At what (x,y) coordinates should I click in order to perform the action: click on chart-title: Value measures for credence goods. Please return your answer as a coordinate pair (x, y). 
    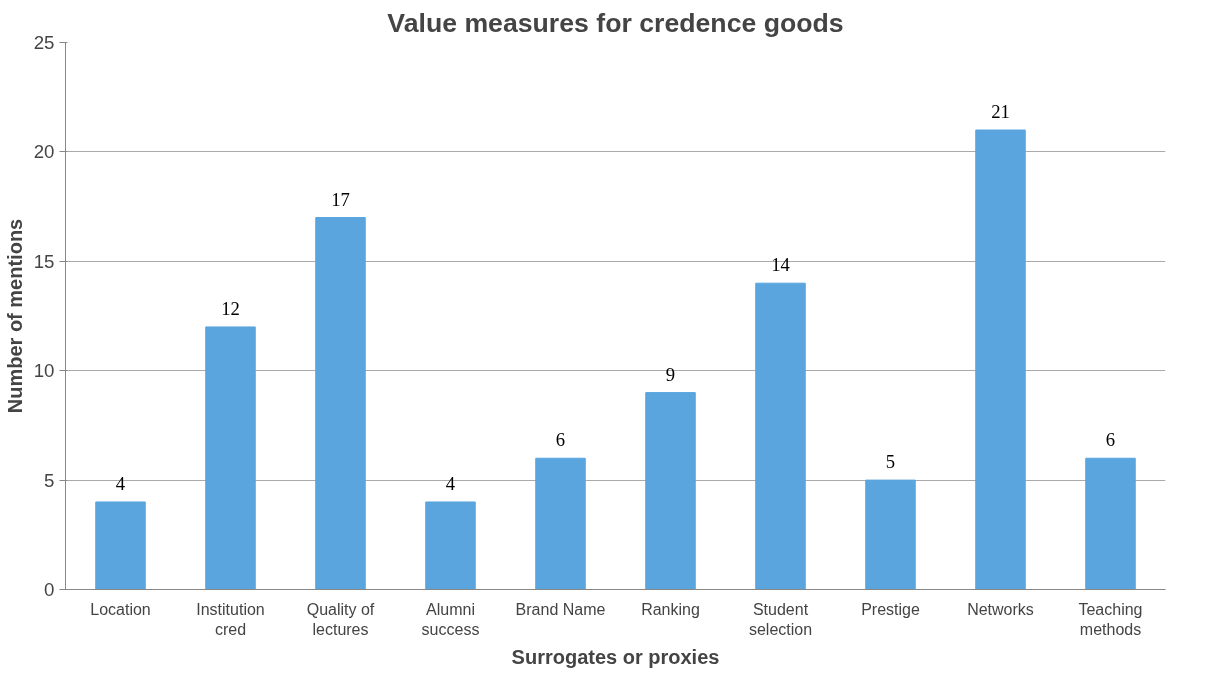
    Looking at the image, I should click on (615, 22).